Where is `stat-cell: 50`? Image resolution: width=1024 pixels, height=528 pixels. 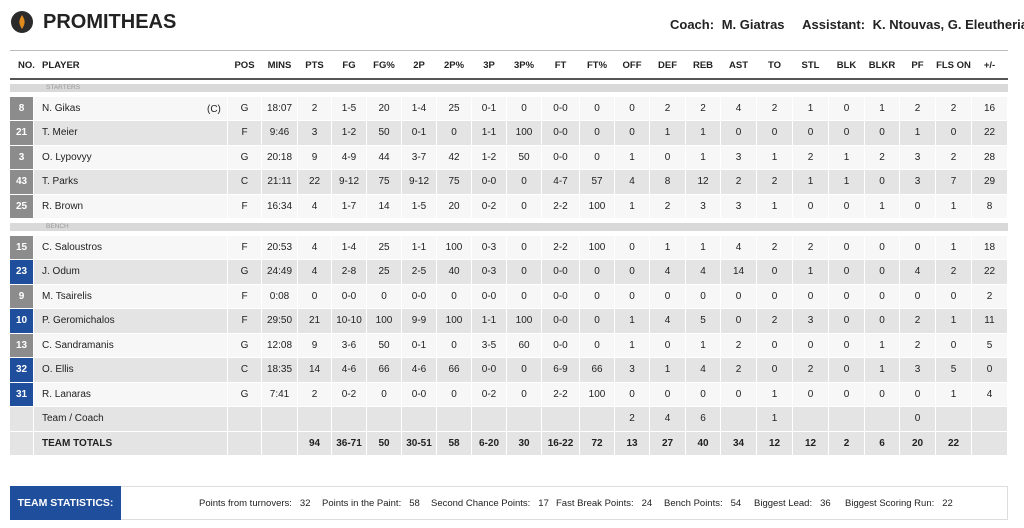 stat-cell: 50 is located at coordinates (524, 157).